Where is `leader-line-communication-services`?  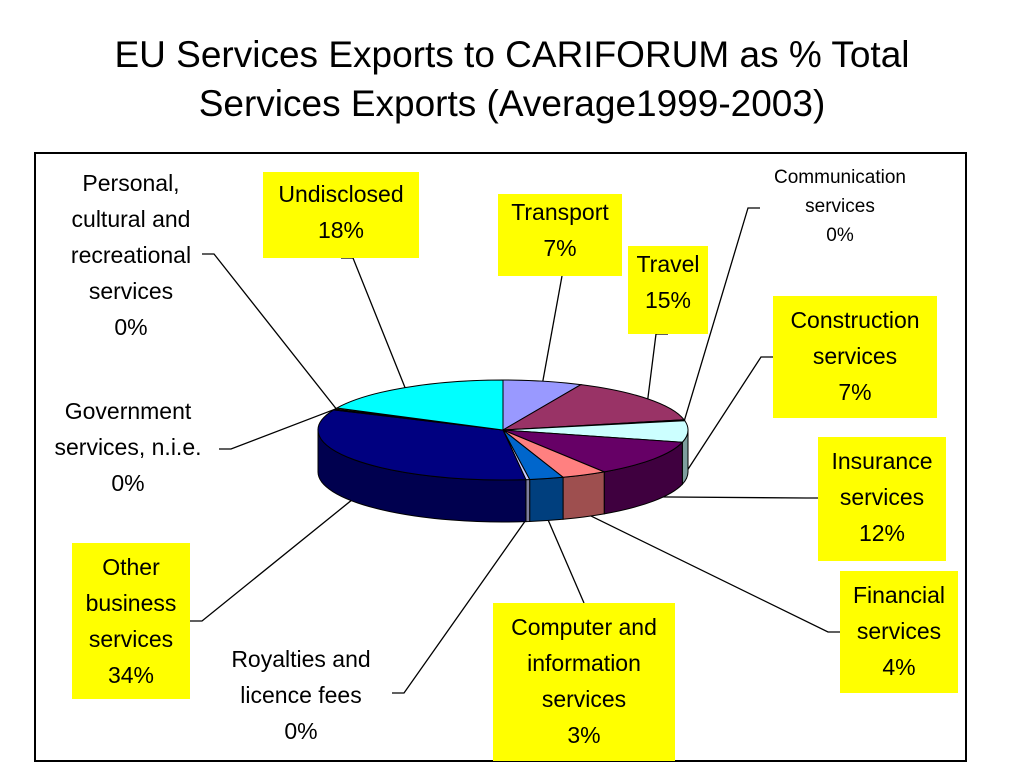 leader-line-communication-services is located at coordinates (721, 314).